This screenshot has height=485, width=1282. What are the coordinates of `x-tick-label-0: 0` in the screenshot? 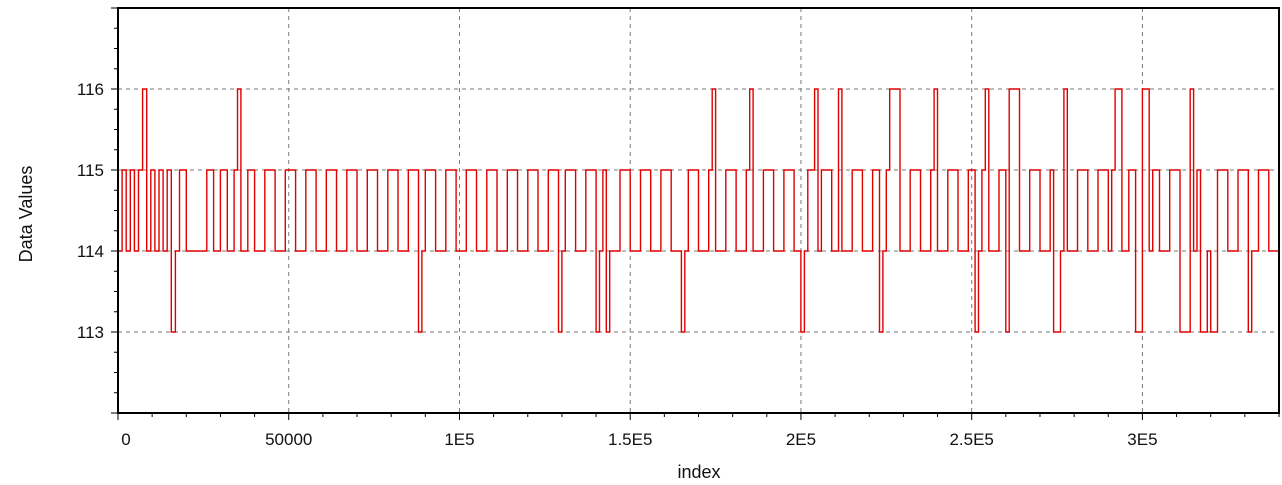 It's located at (125, 439).